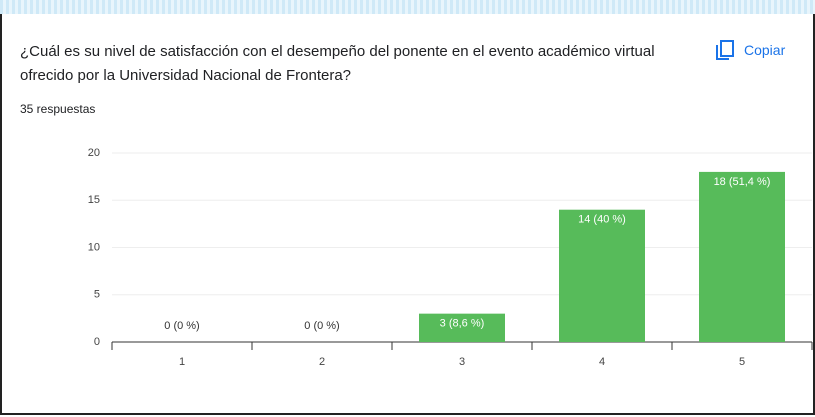  I want to click on x-tick-label: 5, so click(742, 362).